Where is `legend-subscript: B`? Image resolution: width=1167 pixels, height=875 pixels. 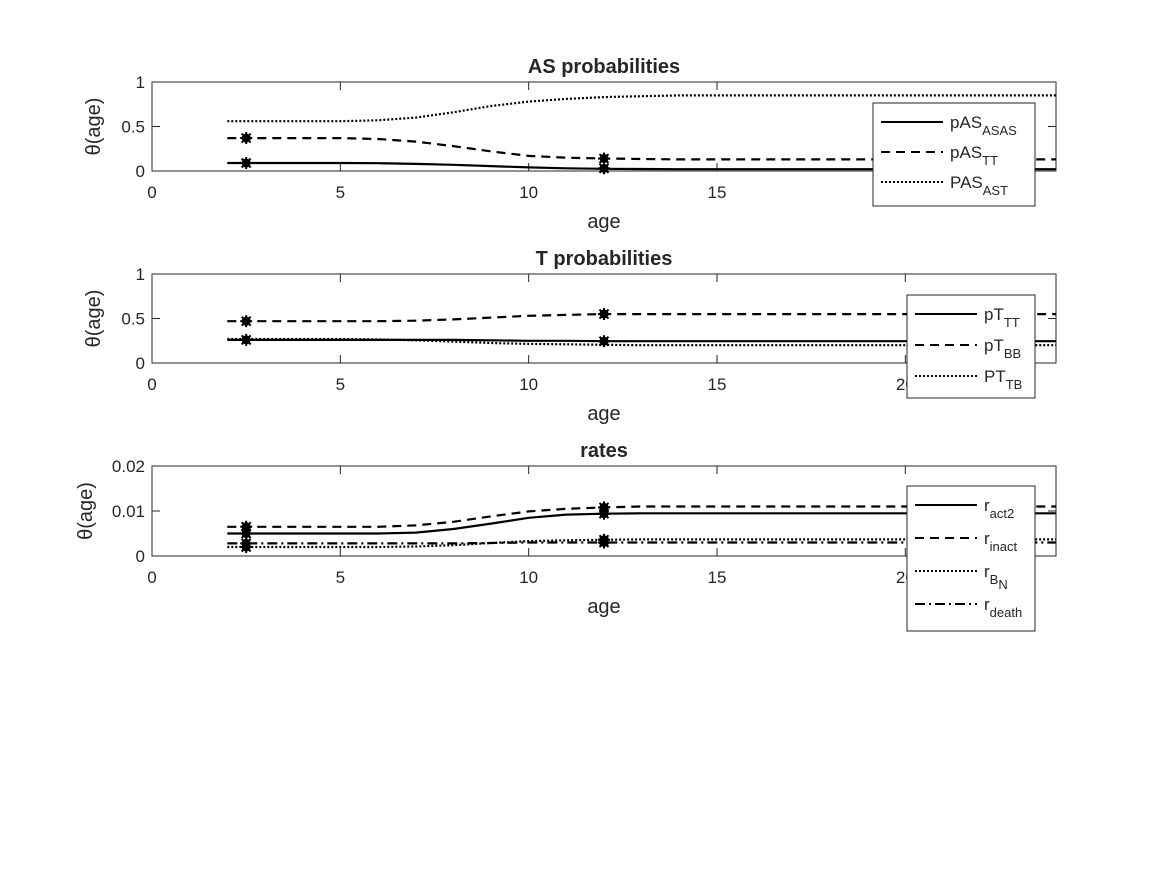 legend-subscript: B is located at coordinates (994, 579).